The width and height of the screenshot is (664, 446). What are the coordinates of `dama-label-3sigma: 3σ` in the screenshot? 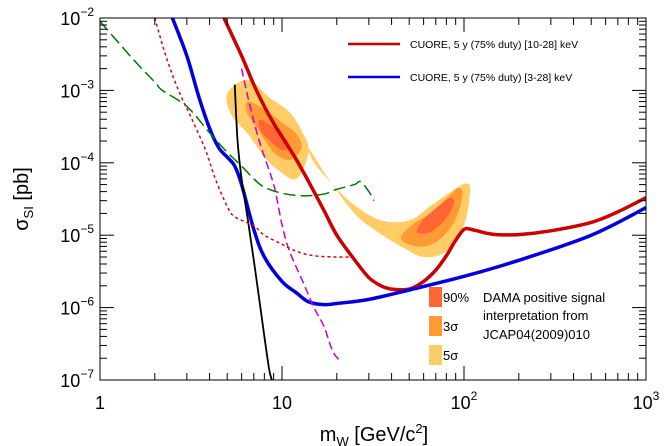 It's located at (450, 326).